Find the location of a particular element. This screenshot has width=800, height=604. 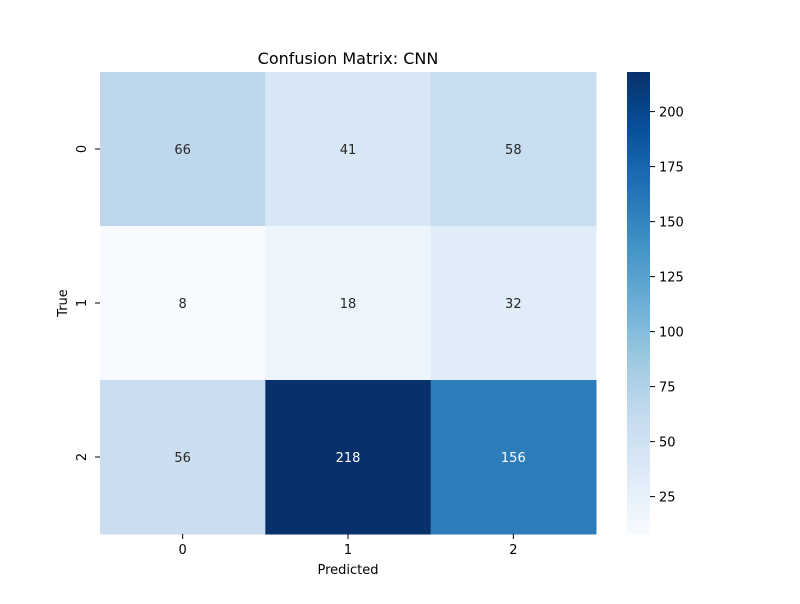

colorbar-tick-label-2: 75 is located at coordinates (667, 388).